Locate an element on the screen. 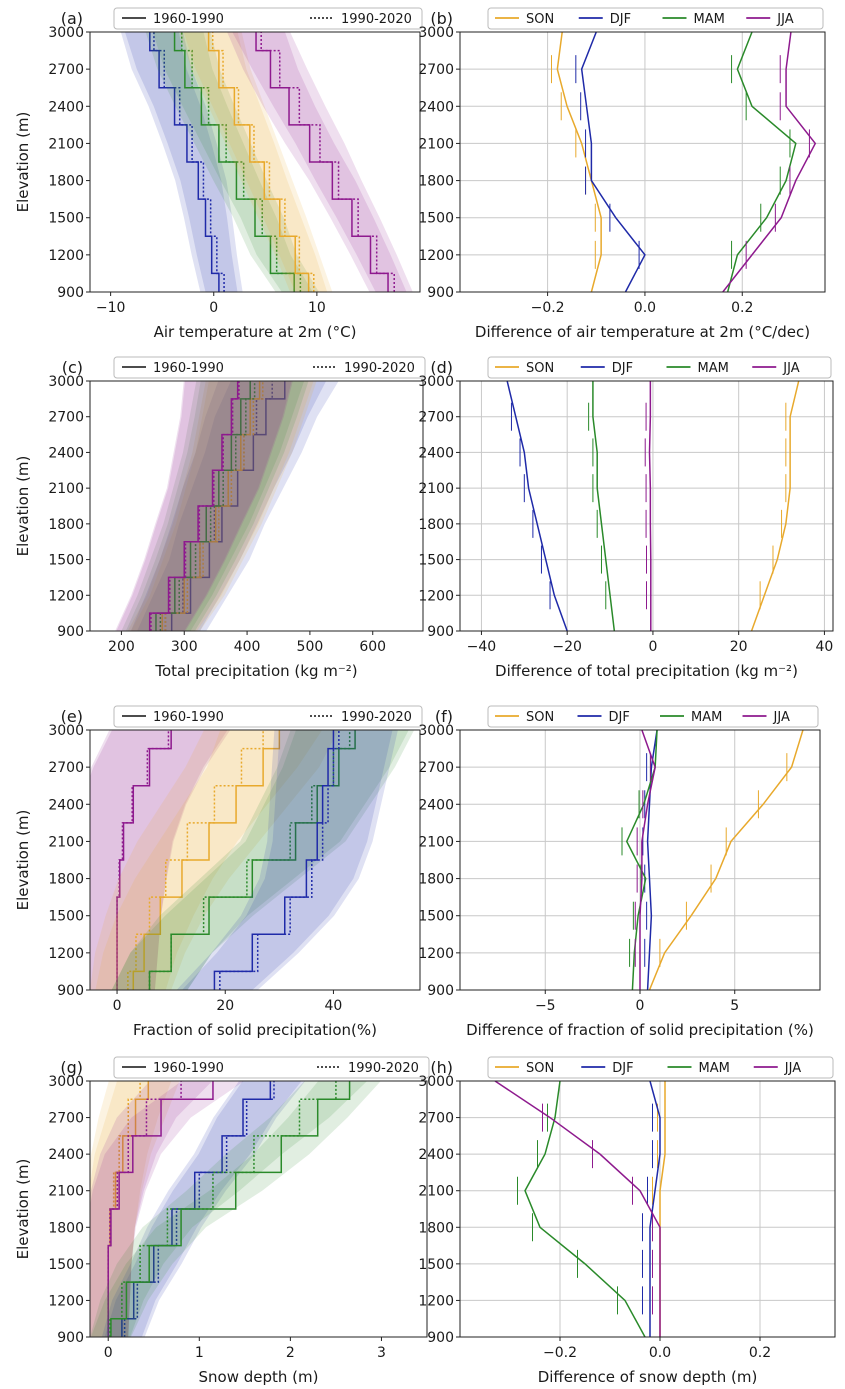  step-line-JJA-1960-1990 is located at coordinates (322, 162).